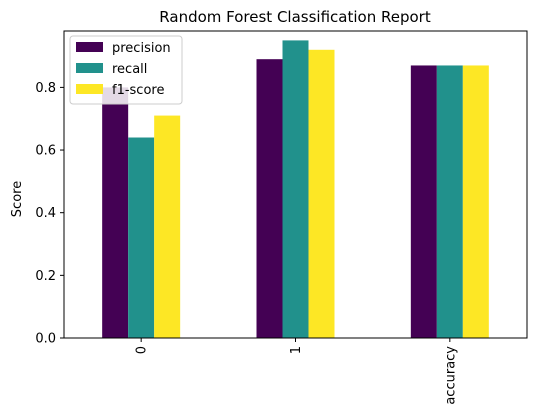 The image size is (536, 420). What do you see at coordinates (45, 88) in the screenshot?
I see `y-tick-label: 0.8` at bounding box center [45, 88].